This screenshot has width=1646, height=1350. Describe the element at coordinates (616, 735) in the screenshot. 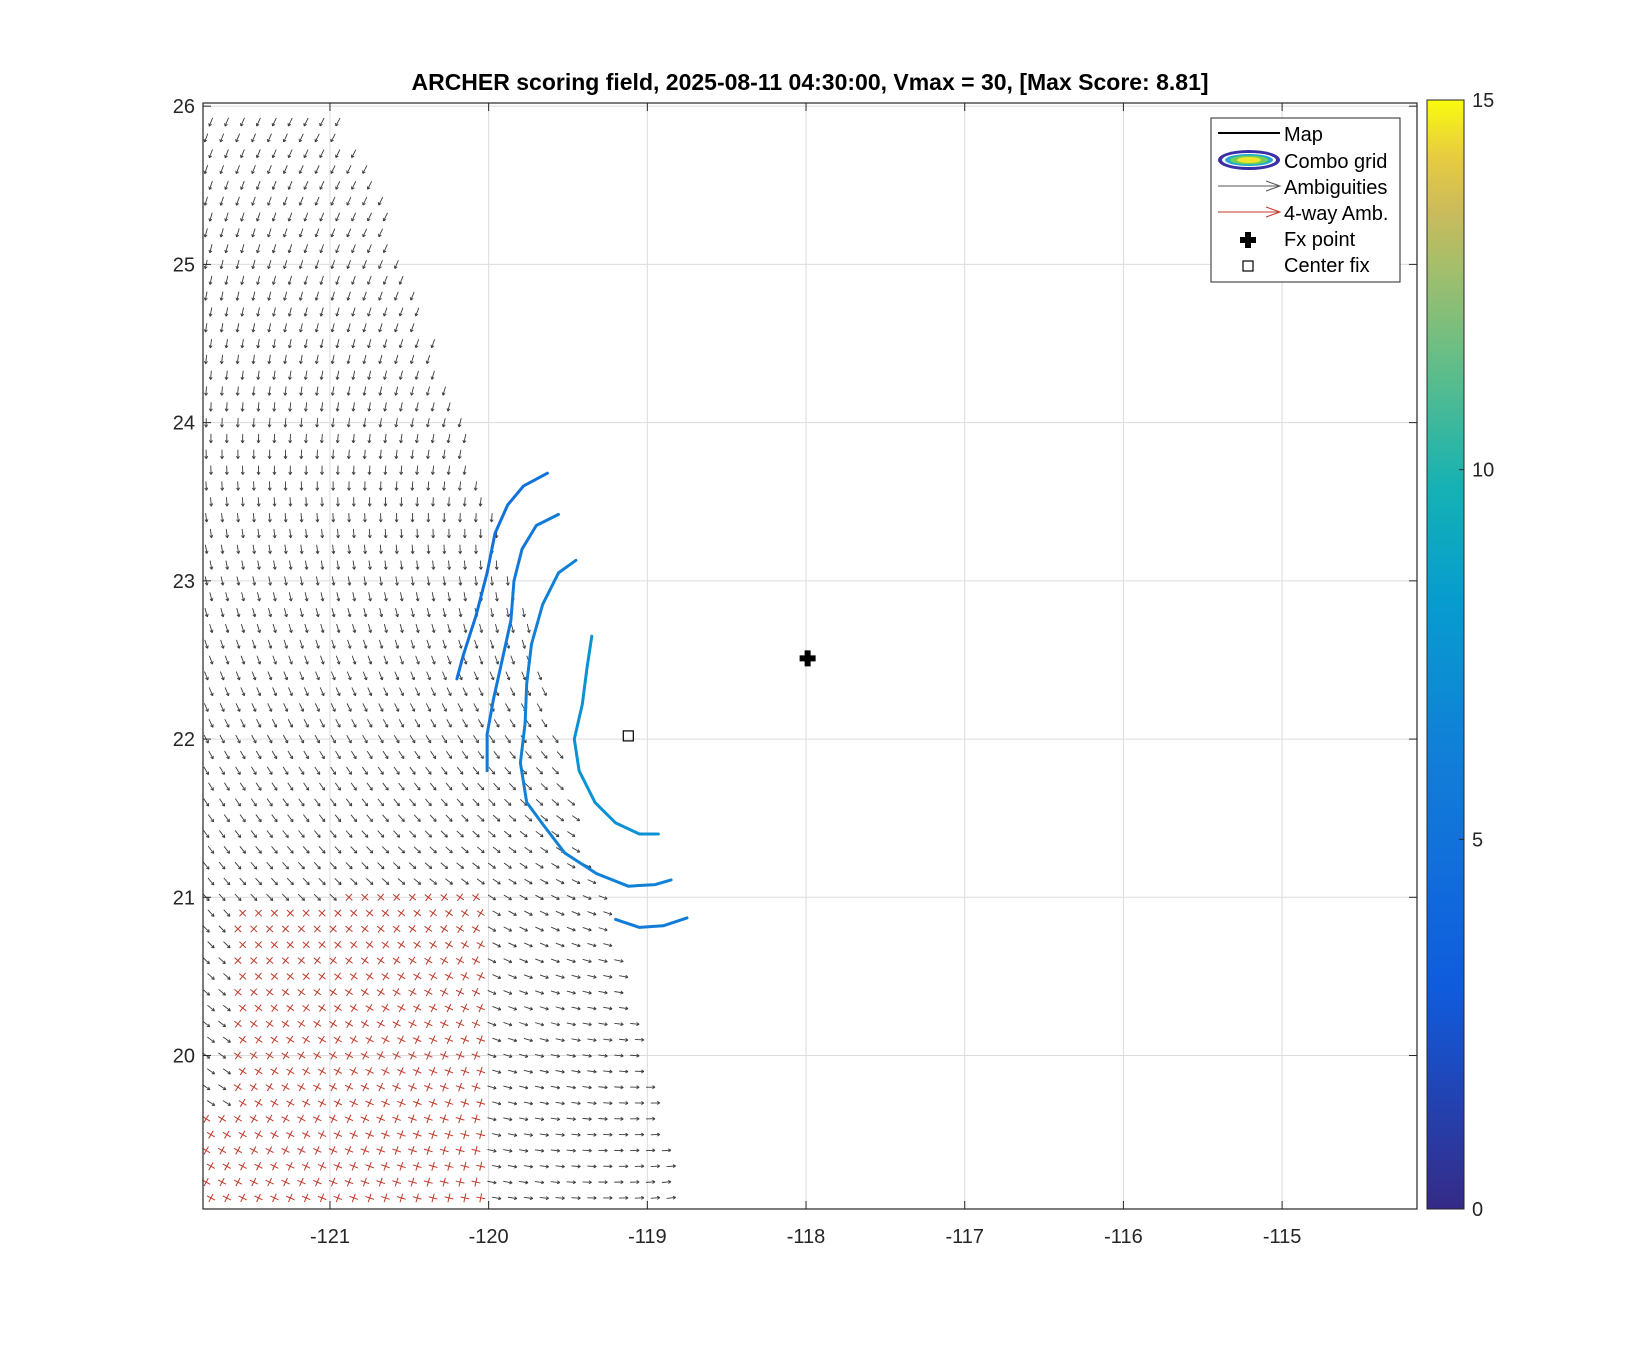

I see `score-contour` at that location.